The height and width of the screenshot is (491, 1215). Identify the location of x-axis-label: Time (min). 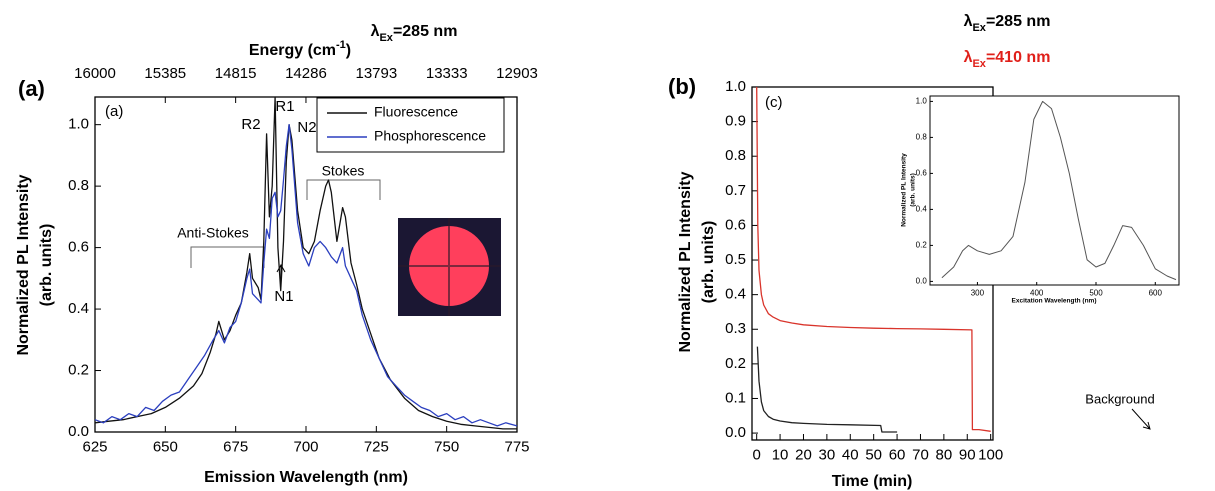
(872, 481).